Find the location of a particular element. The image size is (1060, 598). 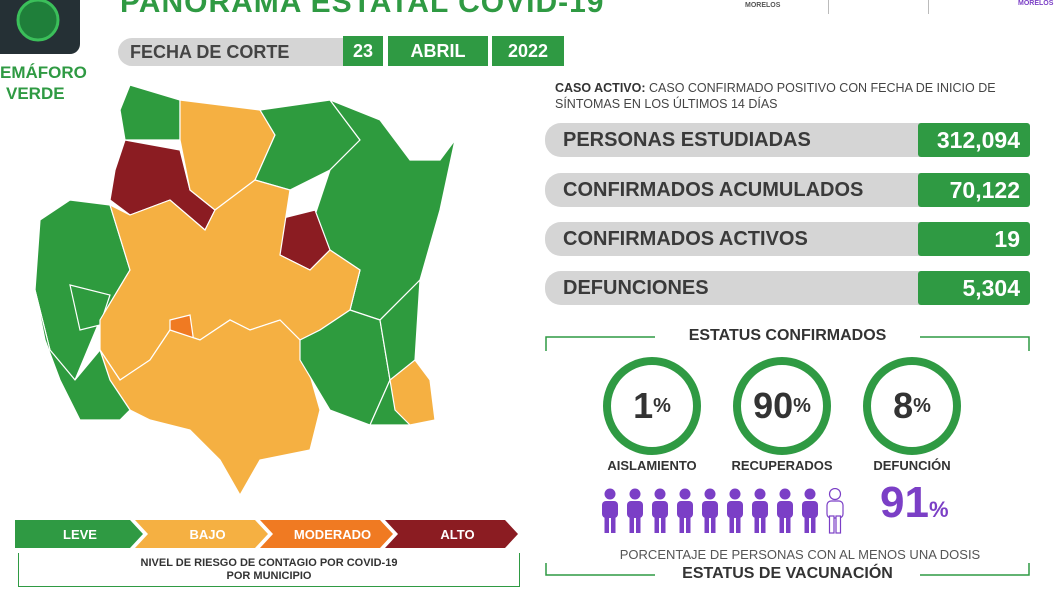

vaccination-title: ESTATUS DE VACUNACIÓN is located at coordinates (787, 573).